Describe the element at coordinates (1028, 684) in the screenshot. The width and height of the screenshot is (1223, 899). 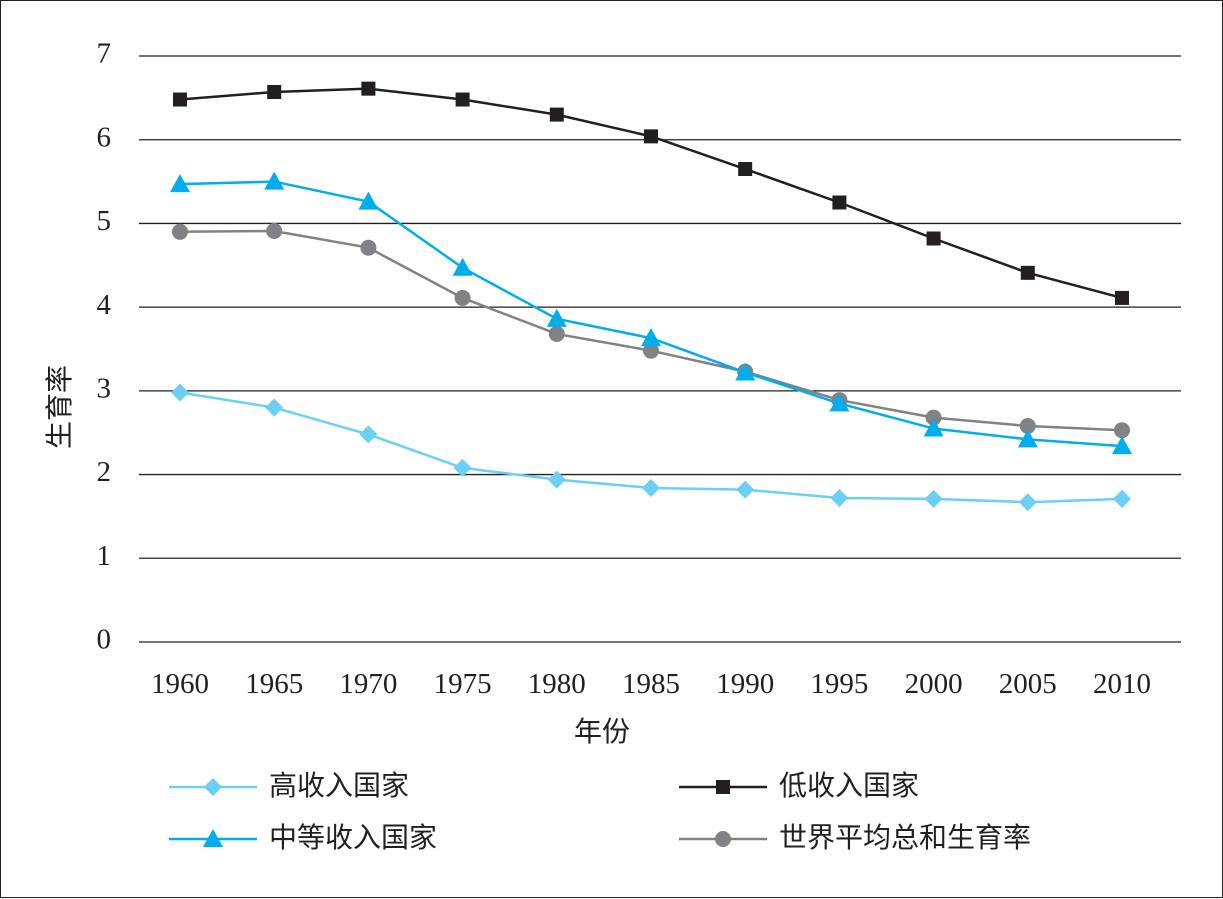
I see `x-tick-label: 2005` at that location.